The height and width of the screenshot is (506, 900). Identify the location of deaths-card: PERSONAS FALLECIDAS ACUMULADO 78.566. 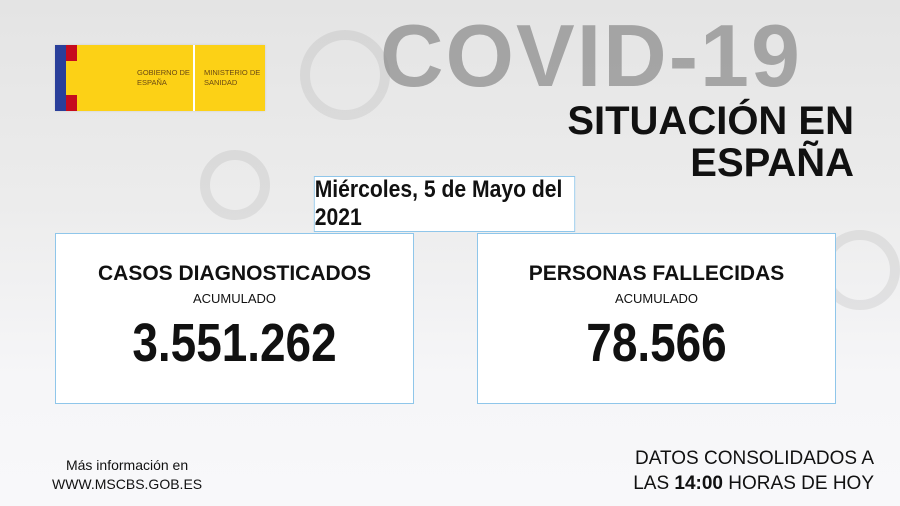
(656, 318).